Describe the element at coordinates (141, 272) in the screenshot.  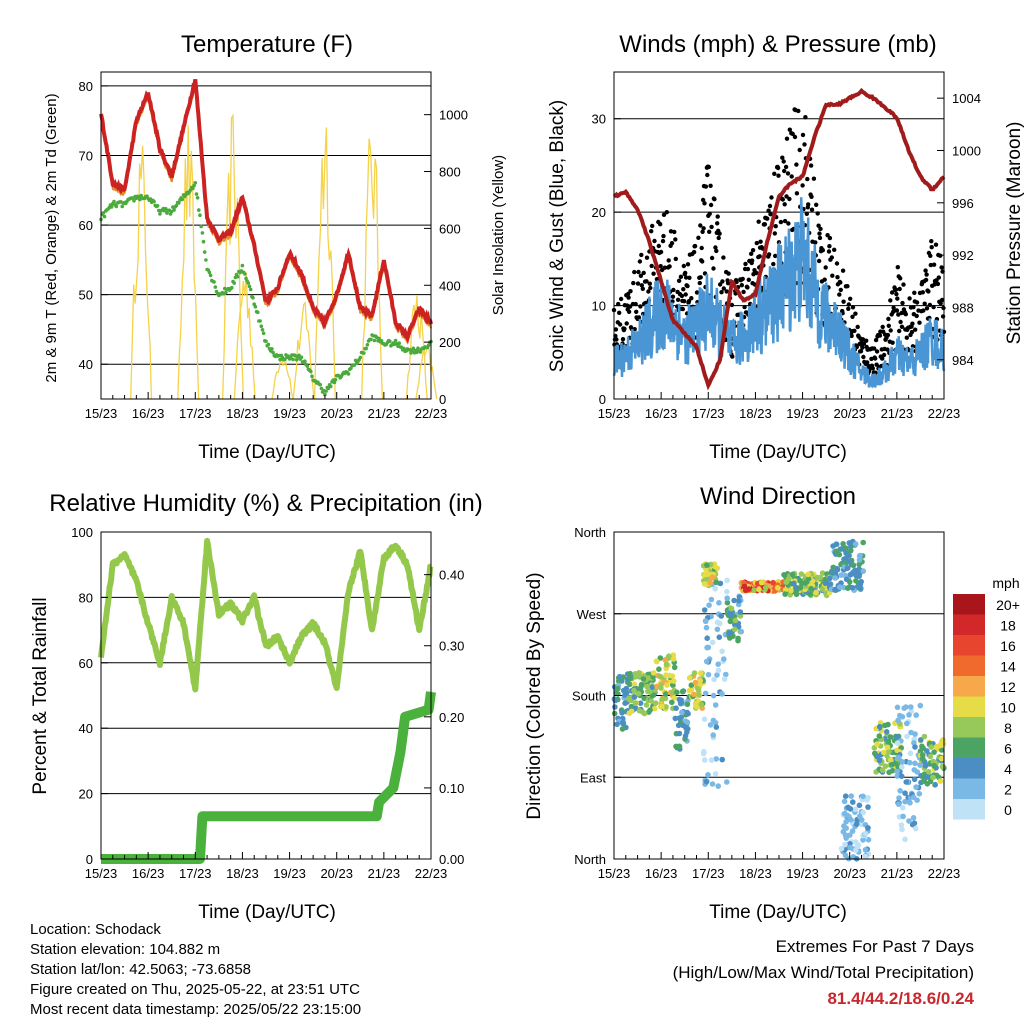
I see `solar-spike` at that location.